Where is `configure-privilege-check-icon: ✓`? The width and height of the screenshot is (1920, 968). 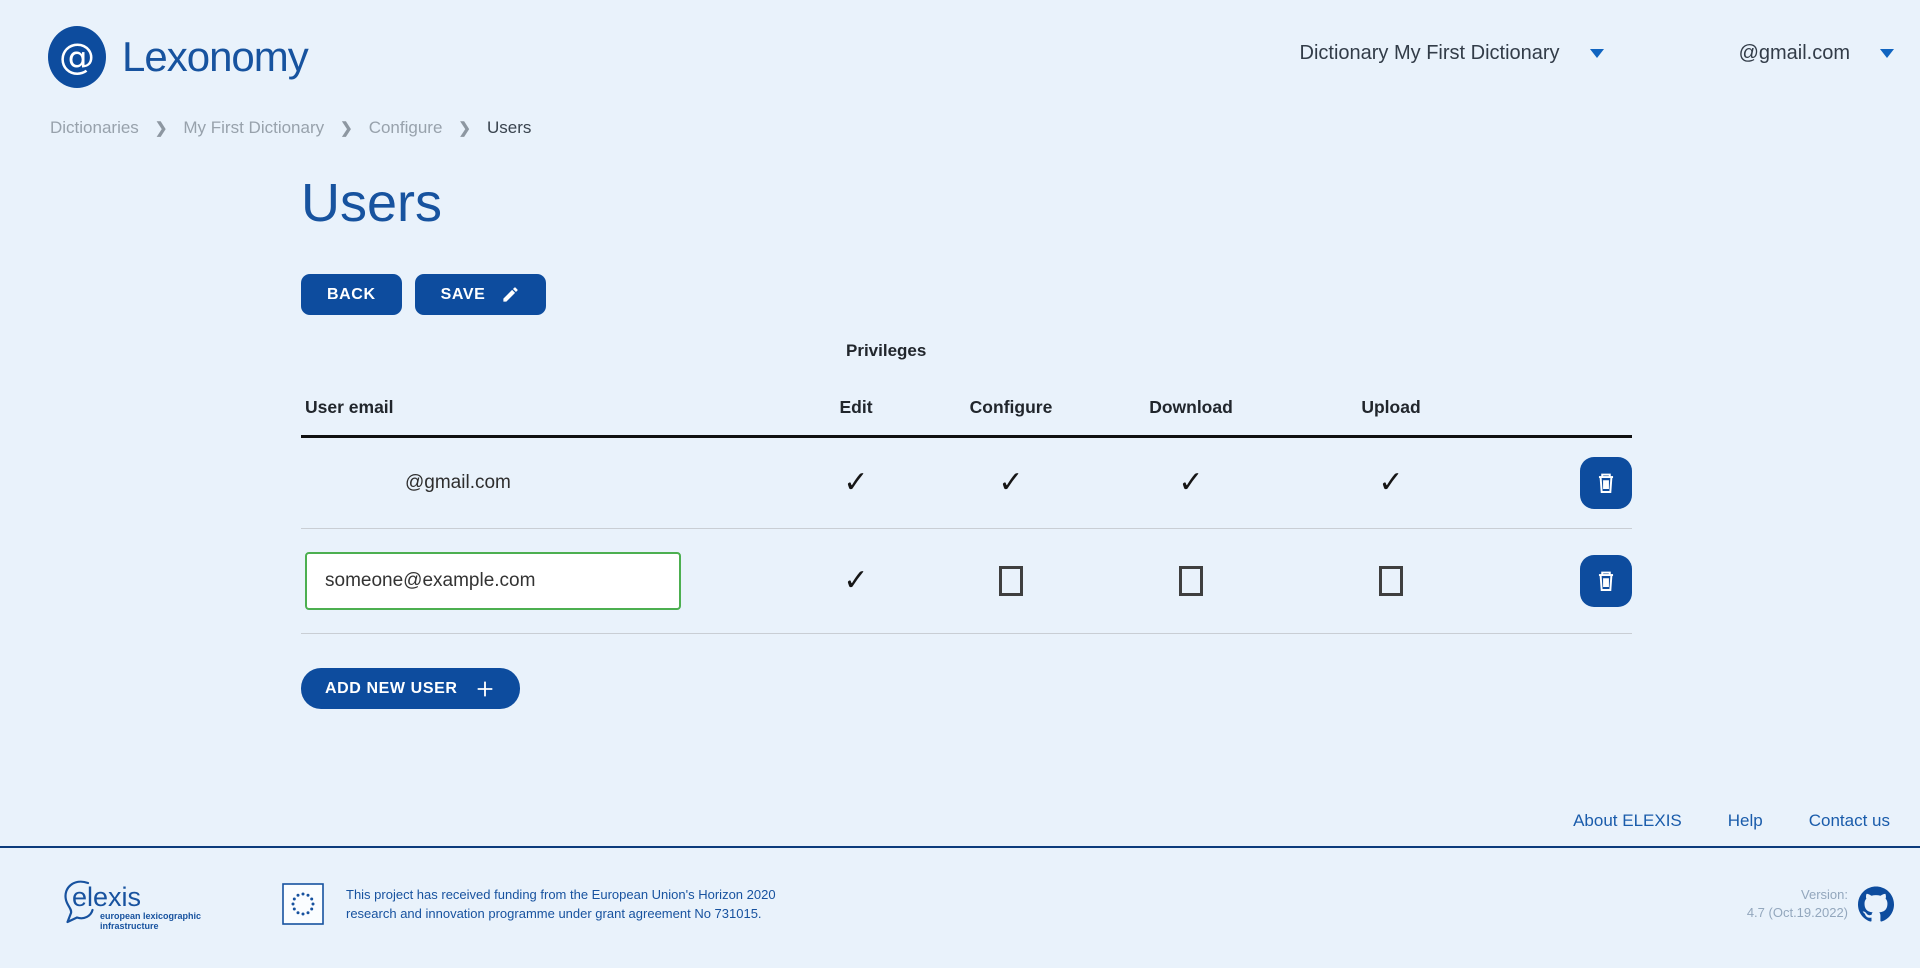 configure-privilege-check-icon: ✓ is located at coordinates (1011, 482).